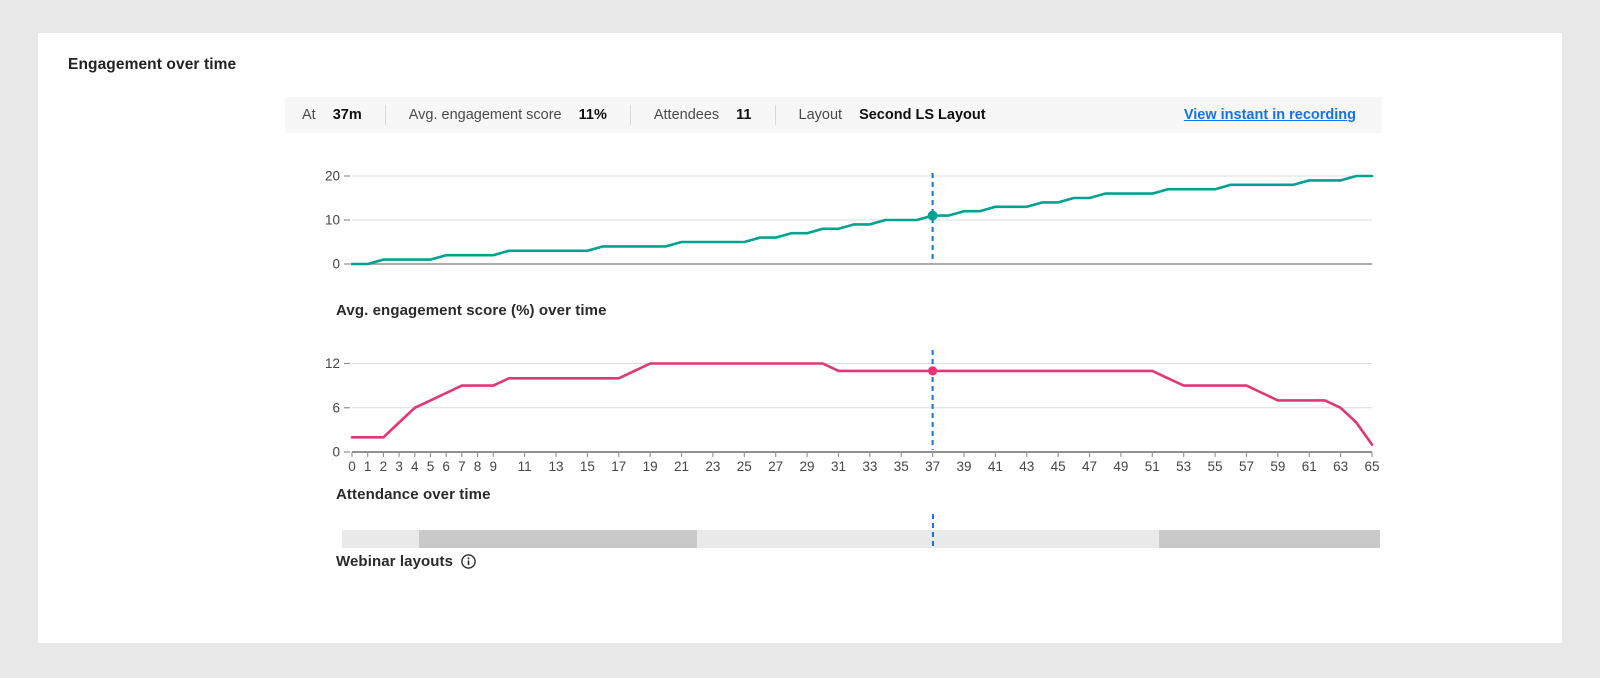 The image size is (1600, 678). I want to click on x-axis-label: 9, so click(493, 466).